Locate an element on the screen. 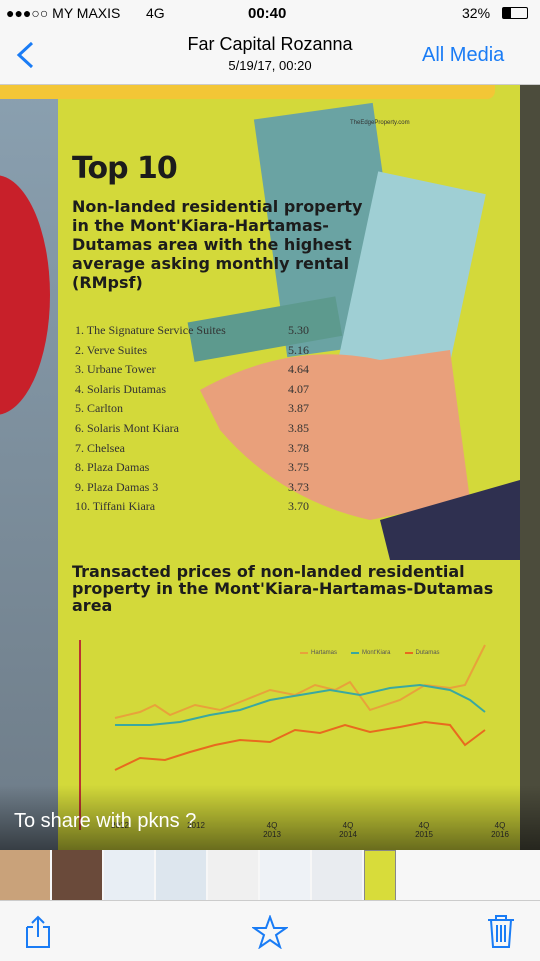 Image resolution: width=540 pixels, height=961 pixels. favorite-button is located at coordinates (270, 932).